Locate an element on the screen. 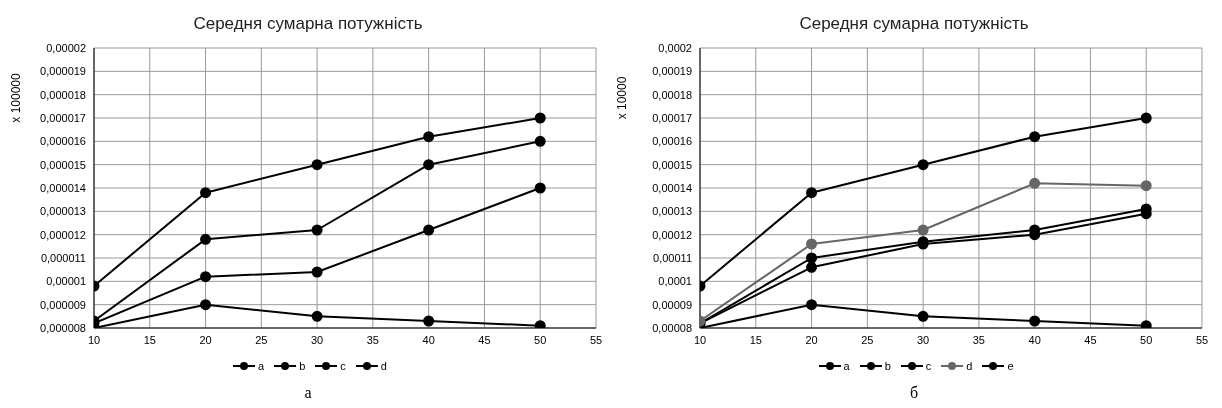 The width and height of the screenshot is (1222, 408). y-tick-label: 0,00008 is located at coordinates (672, 327).